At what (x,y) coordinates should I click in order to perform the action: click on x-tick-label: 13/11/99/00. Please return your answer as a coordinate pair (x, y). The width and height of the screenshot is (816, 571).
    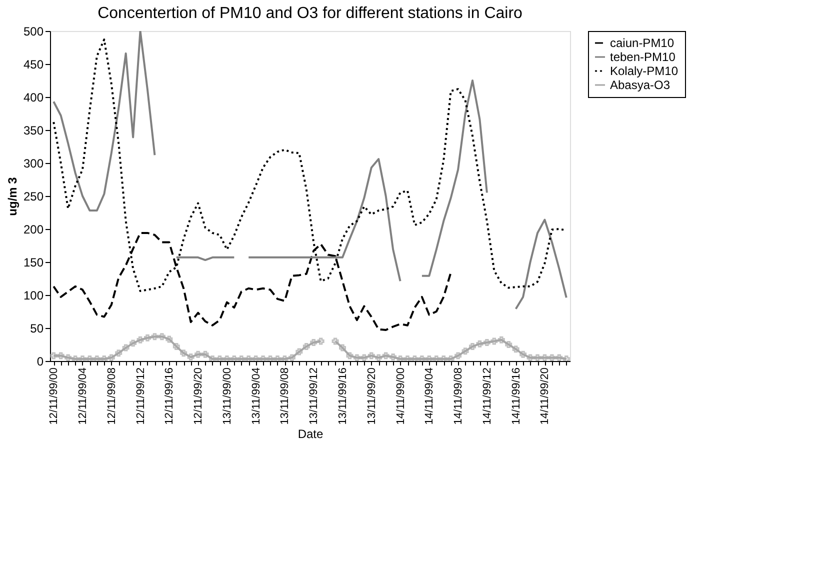
    Looking at the image, I should click on (227, 396).